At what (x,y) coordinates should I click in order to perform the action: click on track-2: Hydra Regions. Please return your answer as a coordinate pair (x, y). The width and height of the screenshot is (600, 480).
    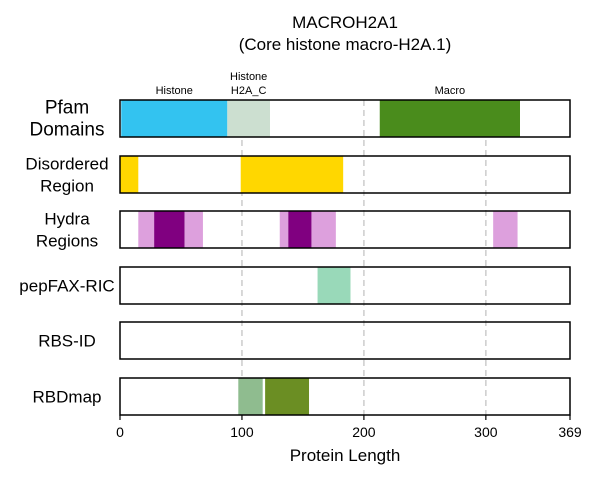
    Looking at the image, I should click on (303, 230).